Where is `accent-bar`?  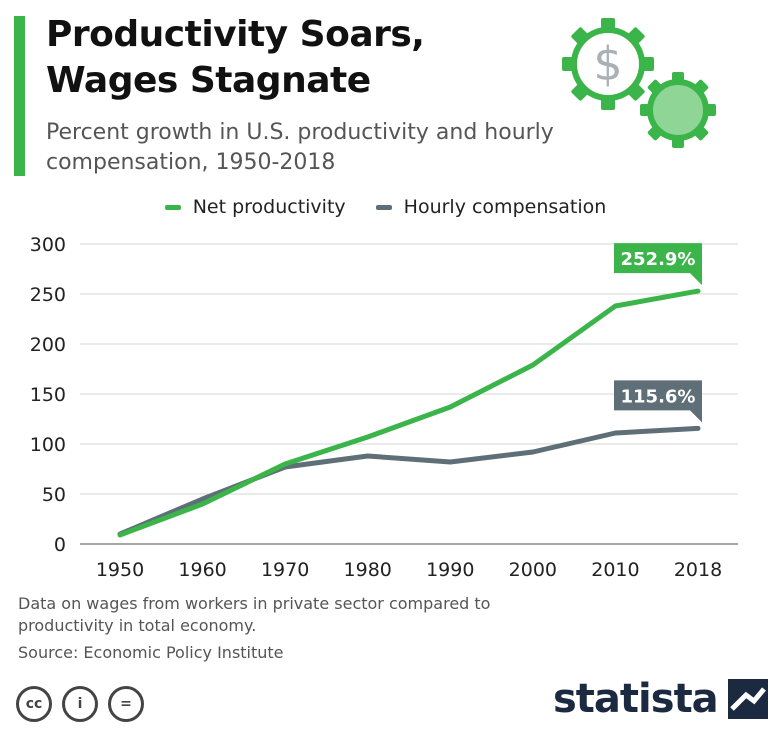 accent-bar is located at coordinates (19, 96).